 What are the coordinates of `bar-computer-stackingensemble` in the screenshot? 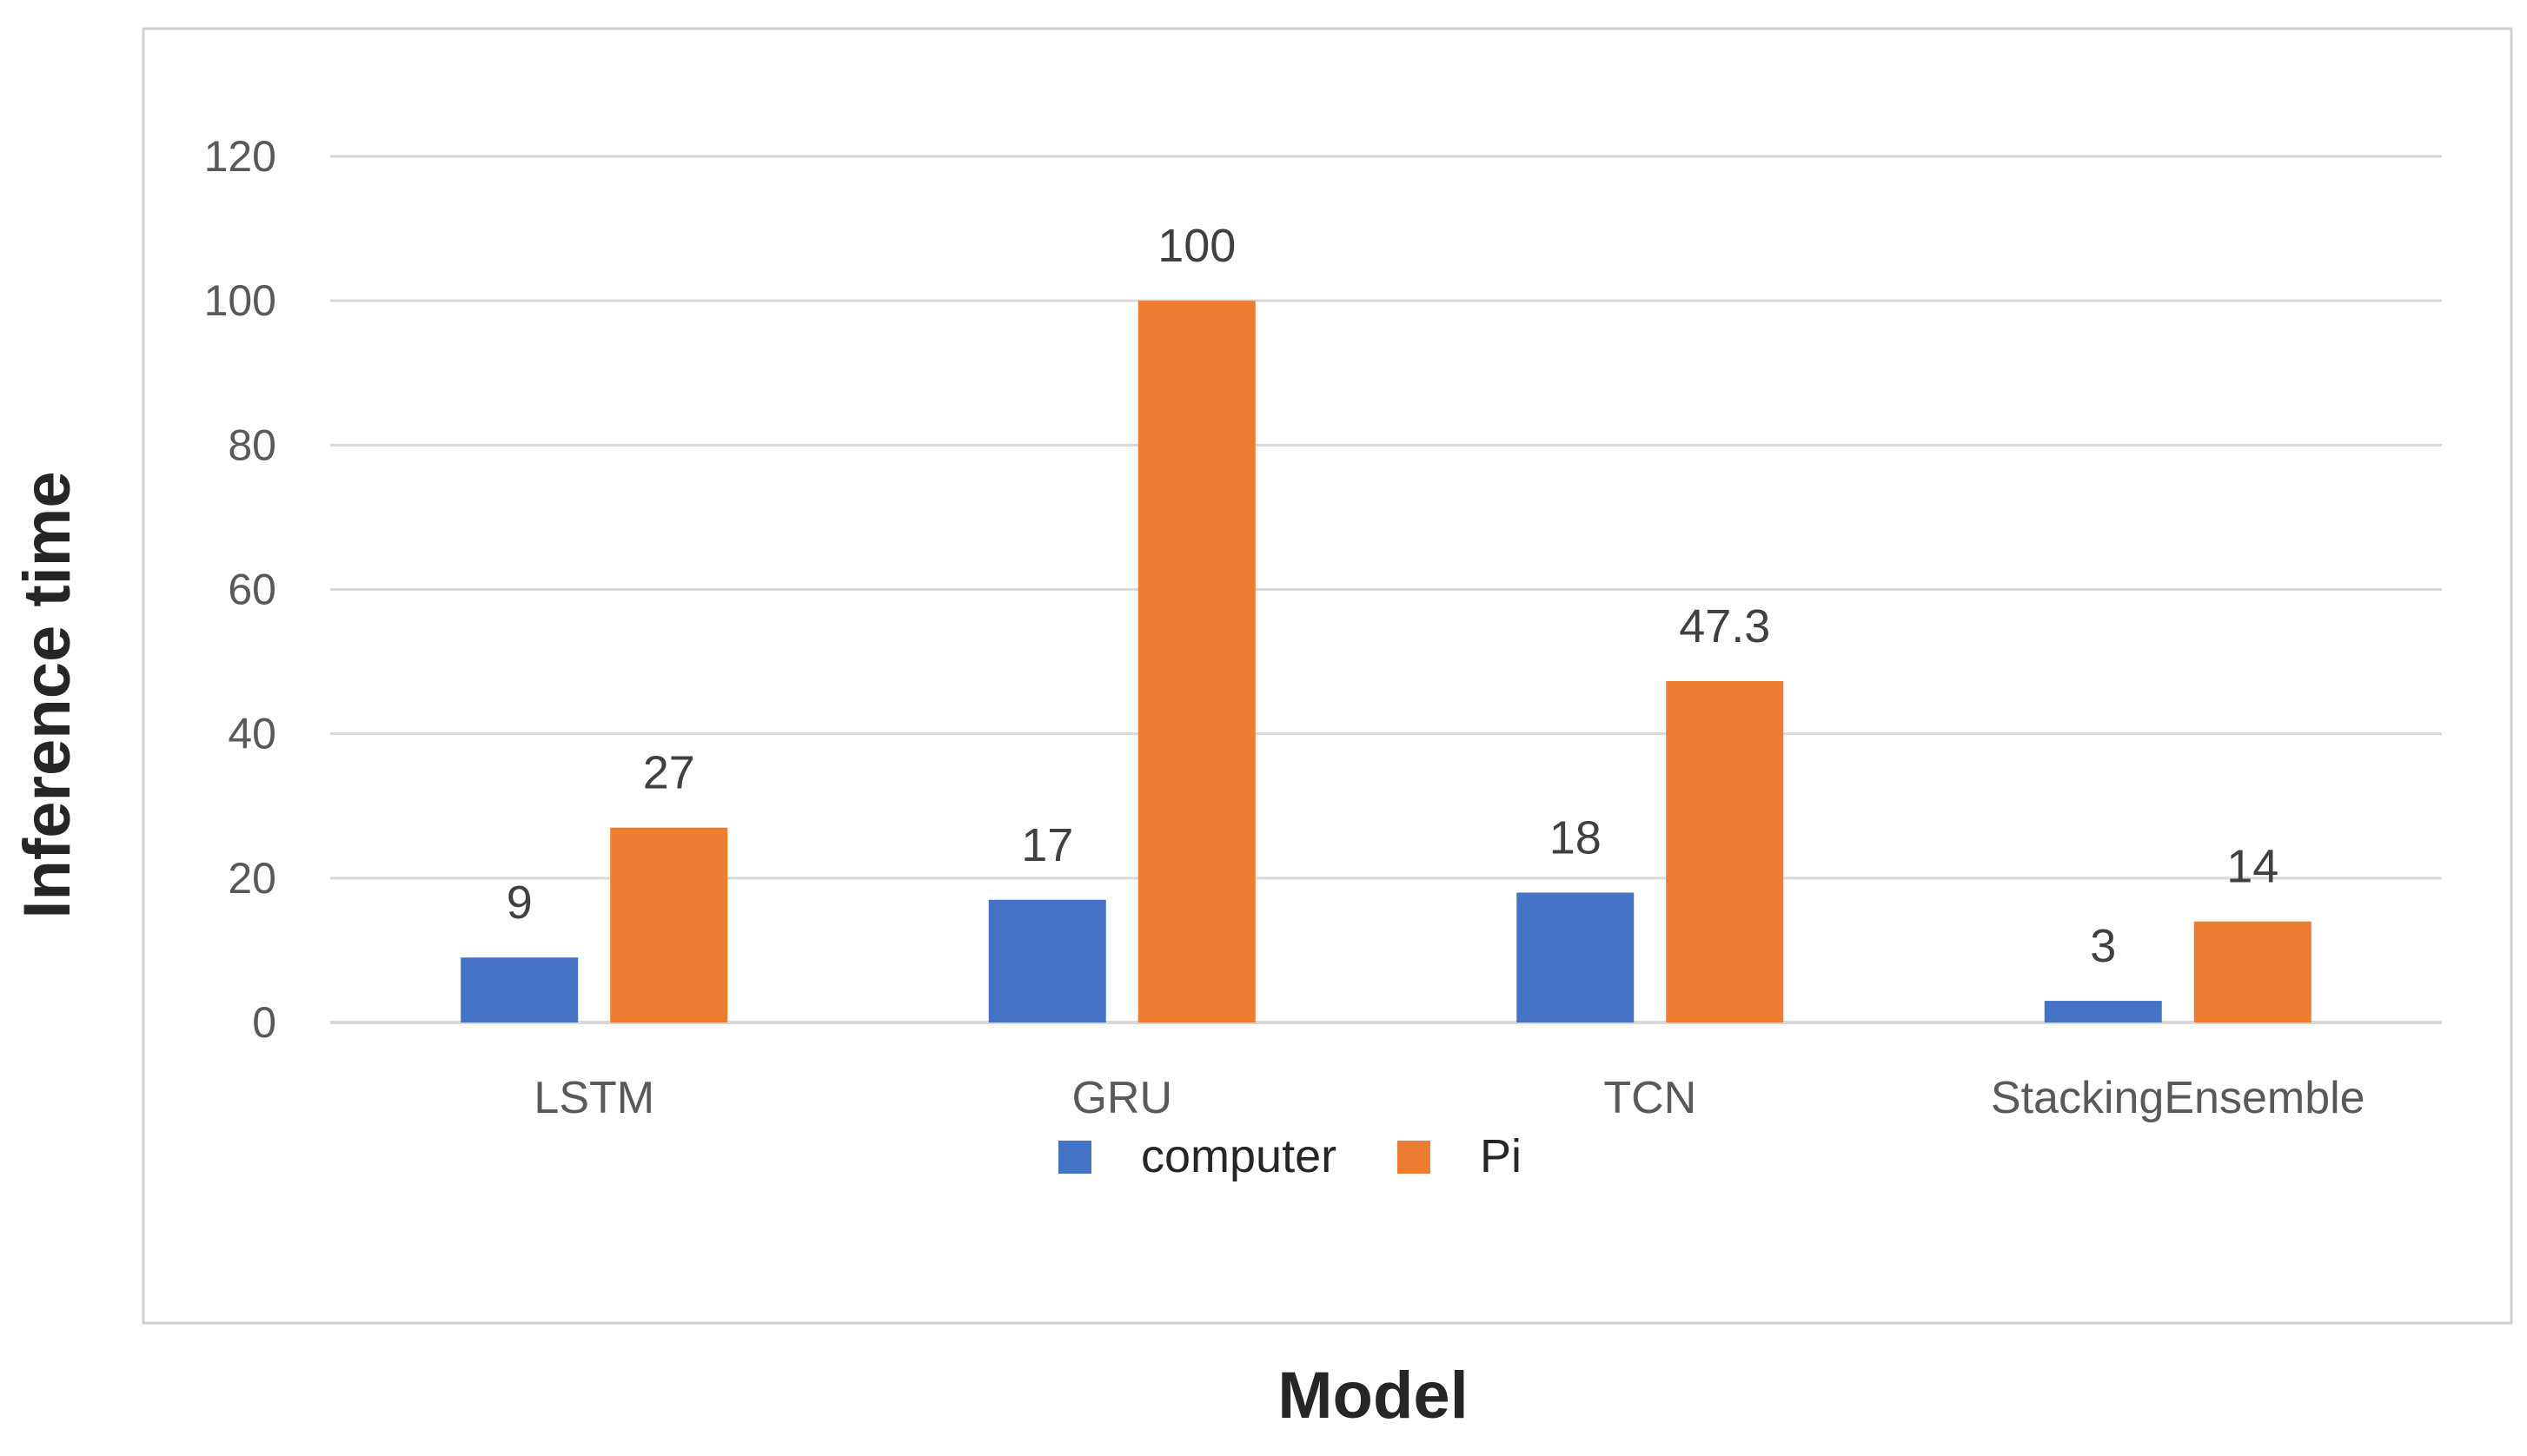 It's located at (2103, 1012).